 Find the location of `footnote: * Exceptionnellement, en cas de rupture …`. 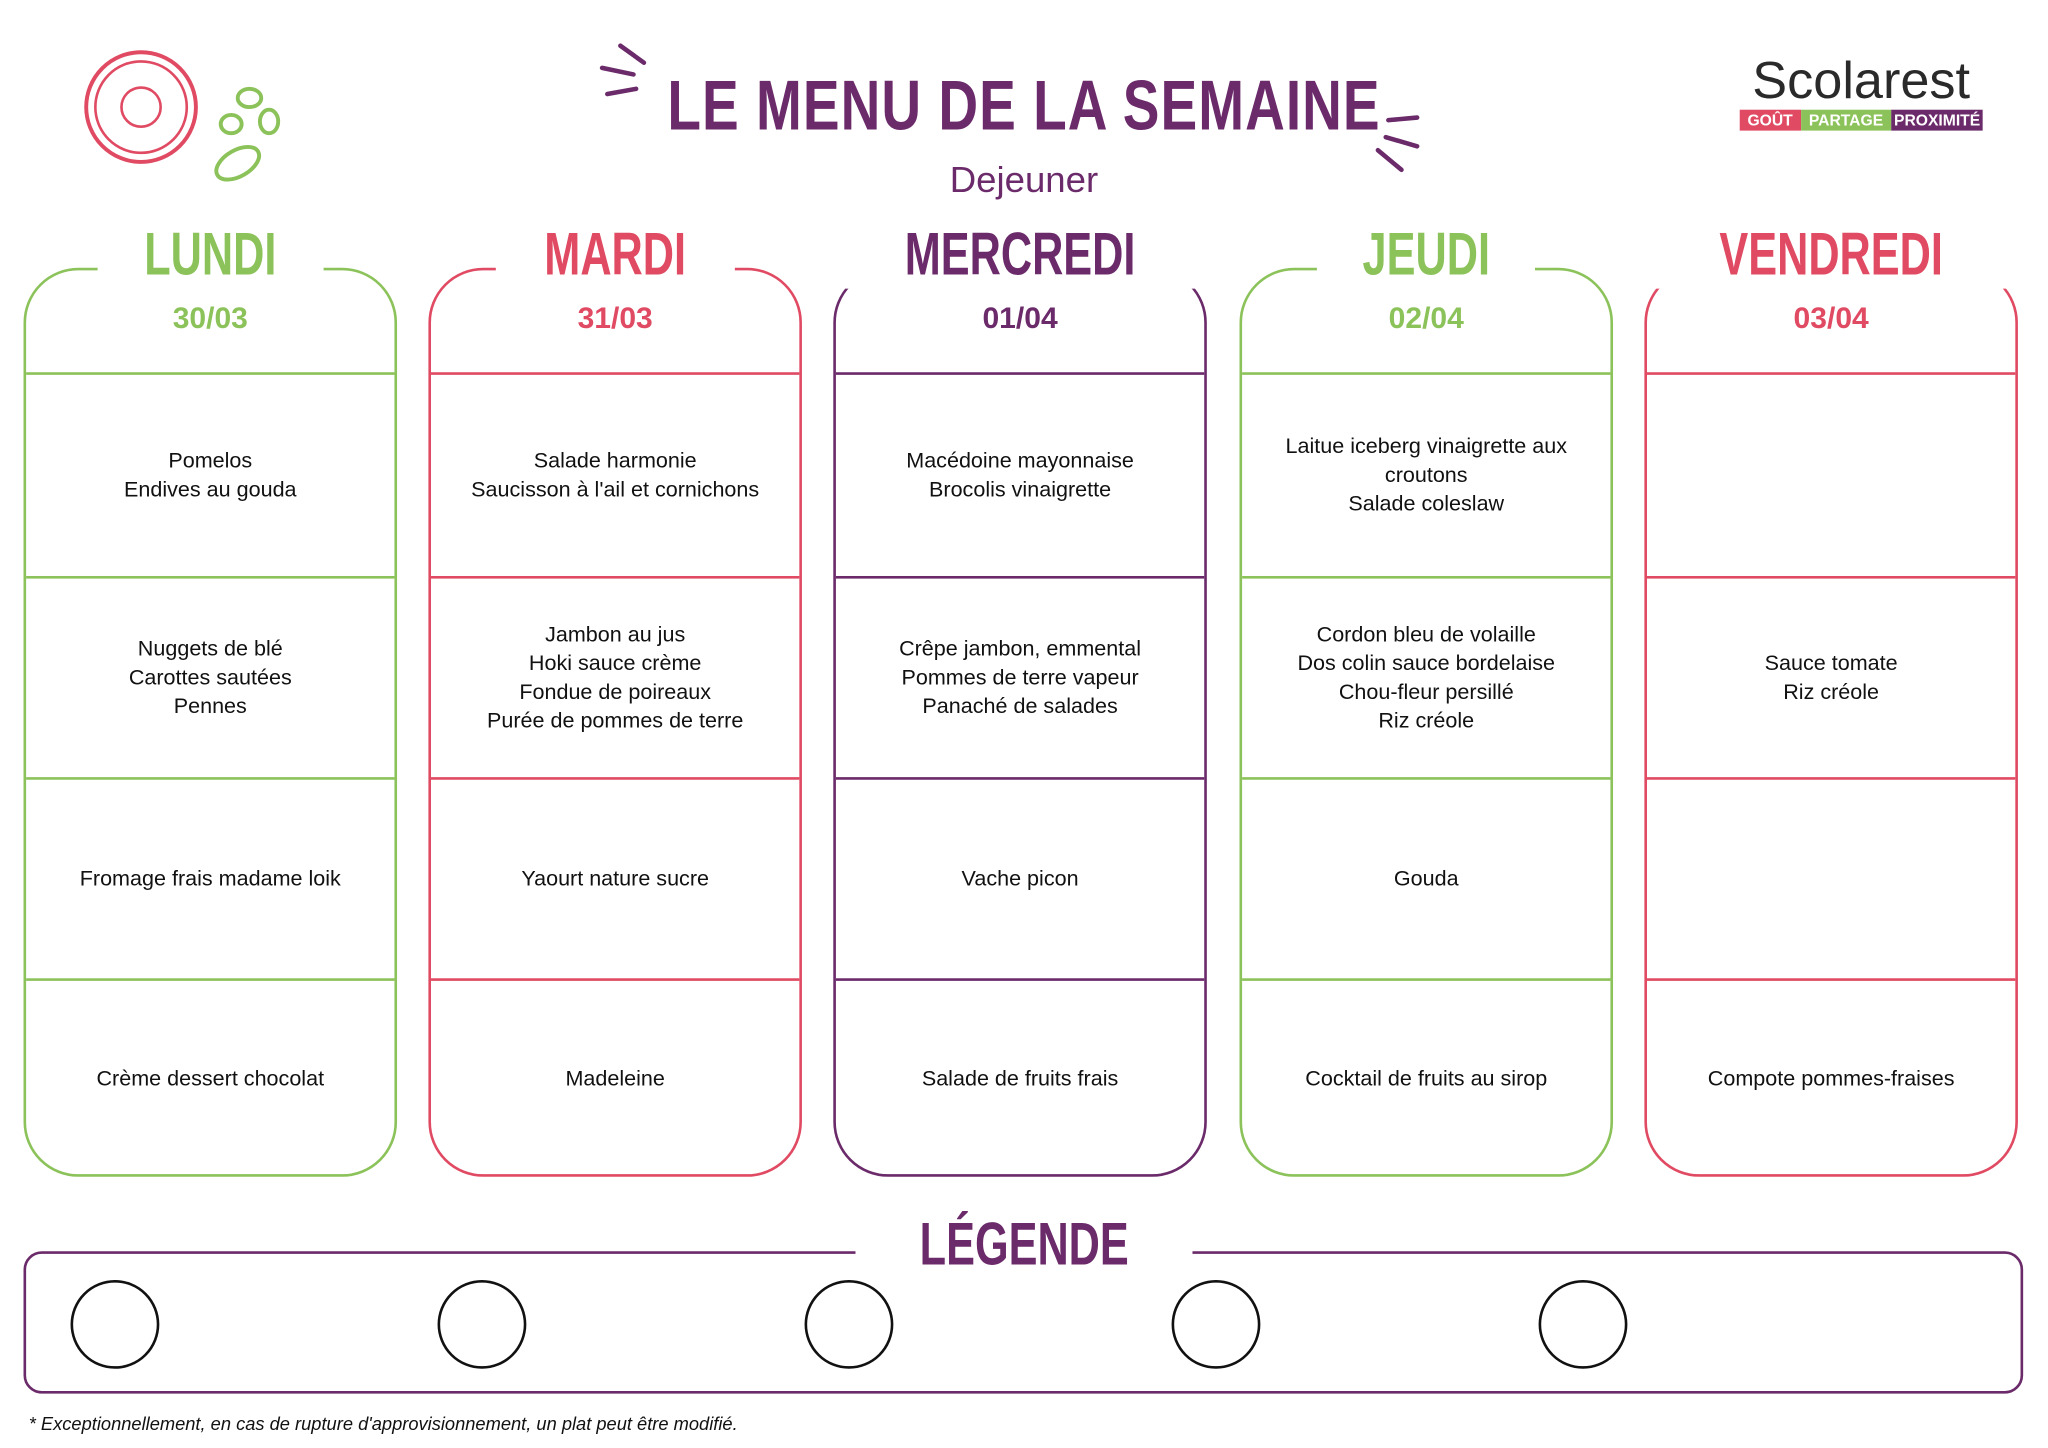

footnote: * Exceptionnellement, en cas de rupture … is located at coordinates (383, 1424).